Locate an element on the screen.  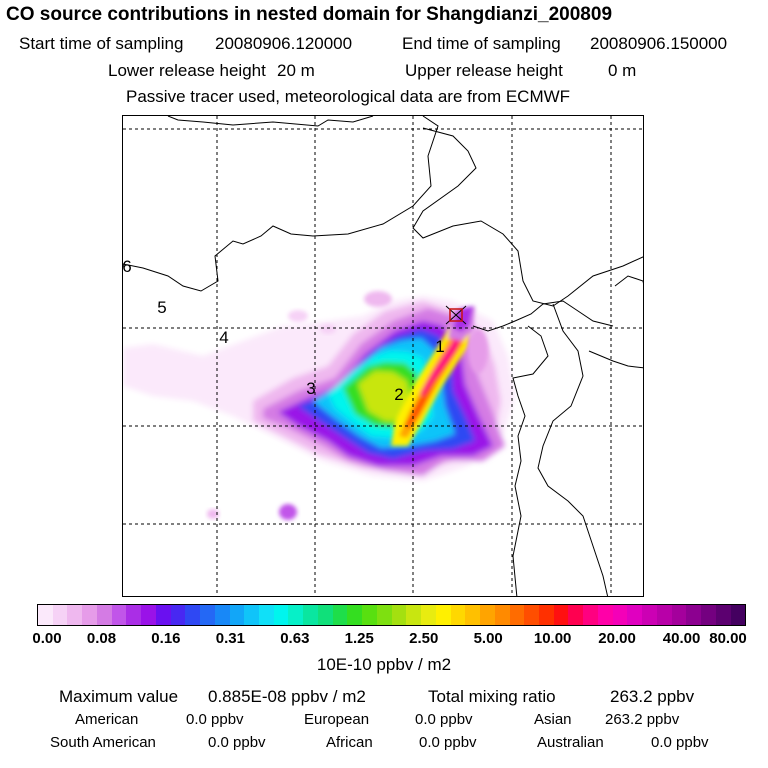
max-value: 0.885E-08 ppbv / m2 is located at coordinates (287, 696).